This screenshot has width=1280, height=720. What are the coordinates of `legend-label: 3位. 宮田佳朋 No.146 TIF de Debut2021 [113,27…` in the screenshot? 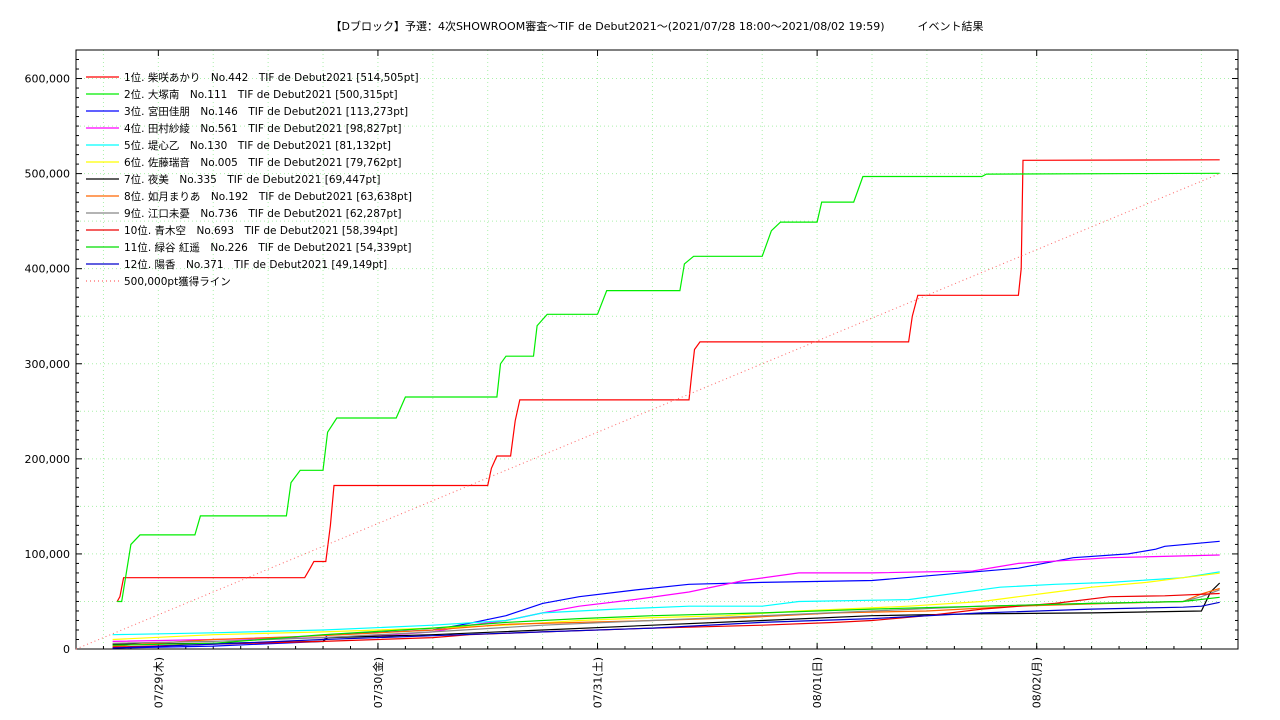 It's located at (266, 111).